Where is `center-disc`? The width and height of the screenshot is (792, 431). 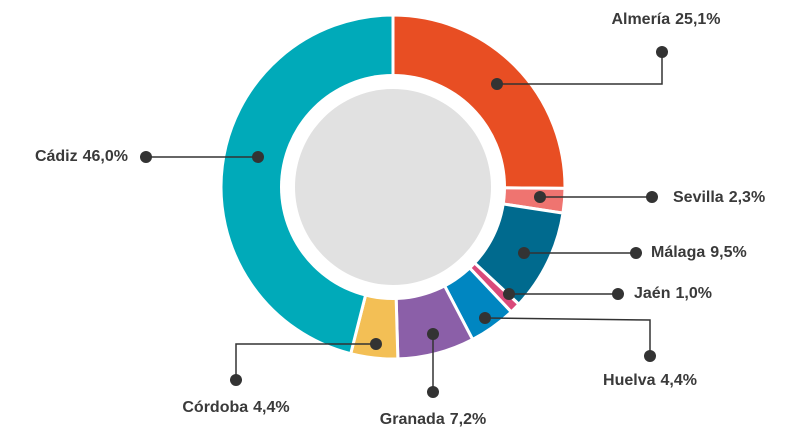 center-disc is located at coordinates (393, 187).